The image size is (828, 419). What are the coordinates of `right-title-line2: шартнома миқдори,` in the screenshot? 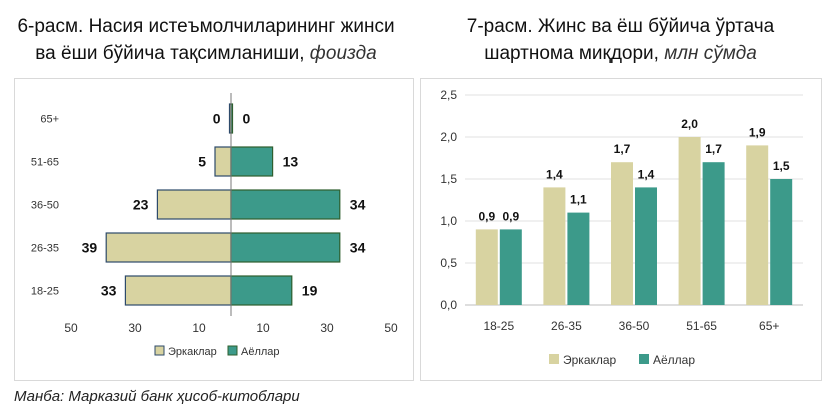 It's located at (571, 53).